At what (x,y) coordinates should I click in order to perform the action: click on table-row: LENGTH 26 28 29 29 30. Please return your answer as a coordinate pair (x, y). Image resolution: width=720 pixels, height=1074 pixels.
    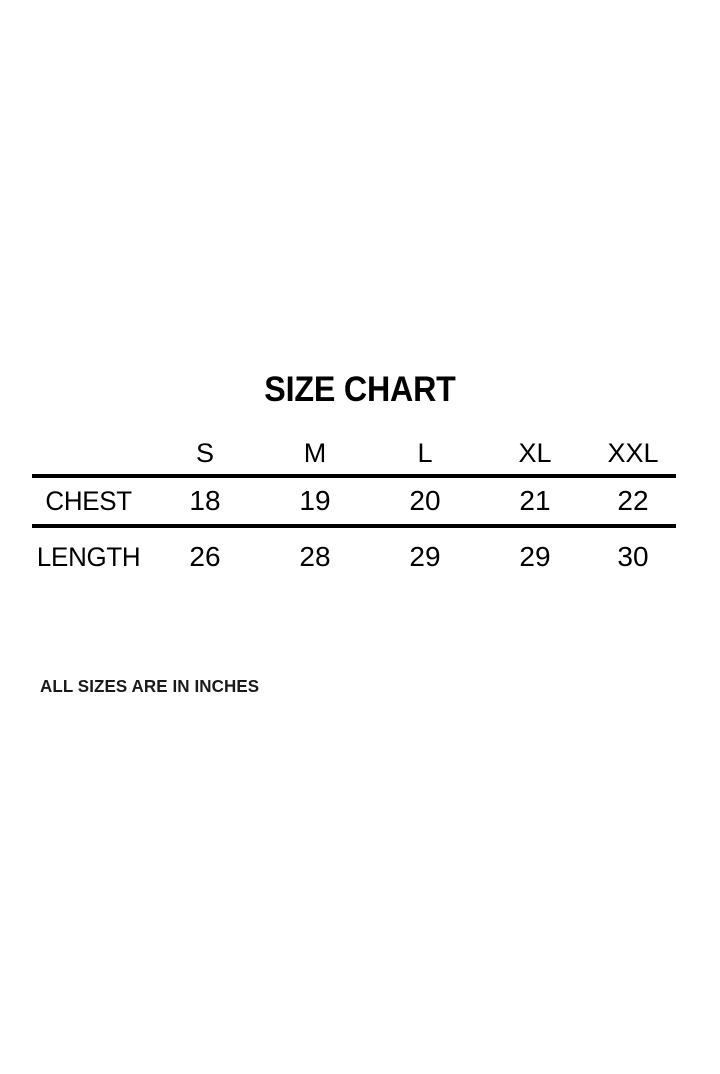
    Looking at the image, I should click on (354, 557).